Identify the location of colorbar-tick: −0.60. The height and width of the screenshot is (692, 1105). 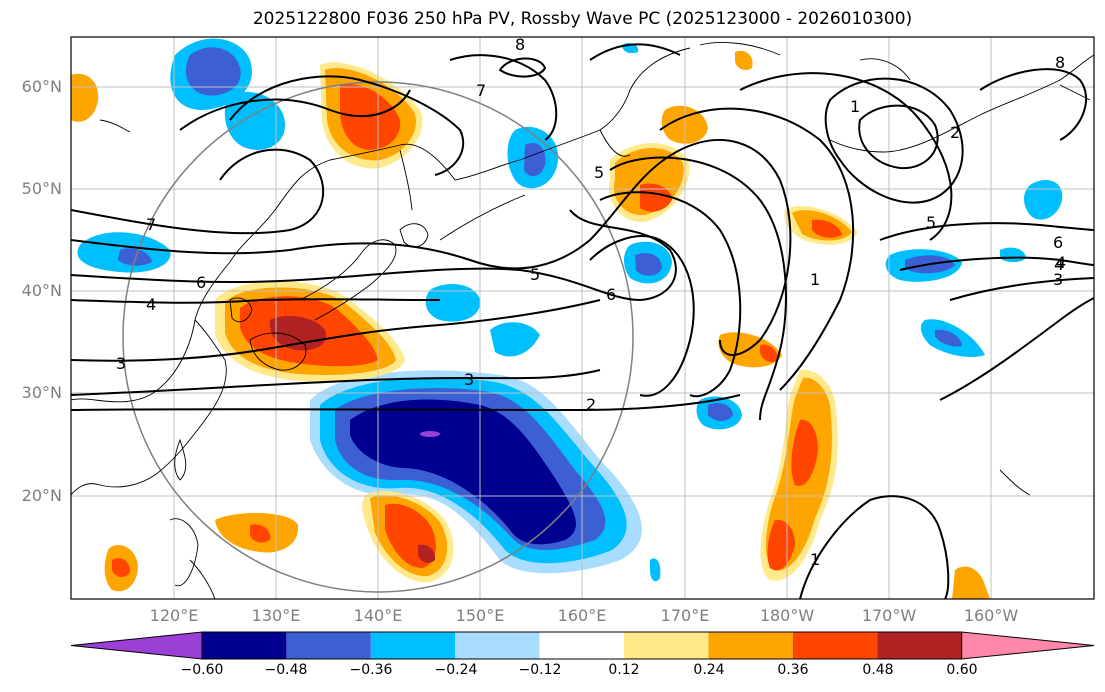
(202, 670).